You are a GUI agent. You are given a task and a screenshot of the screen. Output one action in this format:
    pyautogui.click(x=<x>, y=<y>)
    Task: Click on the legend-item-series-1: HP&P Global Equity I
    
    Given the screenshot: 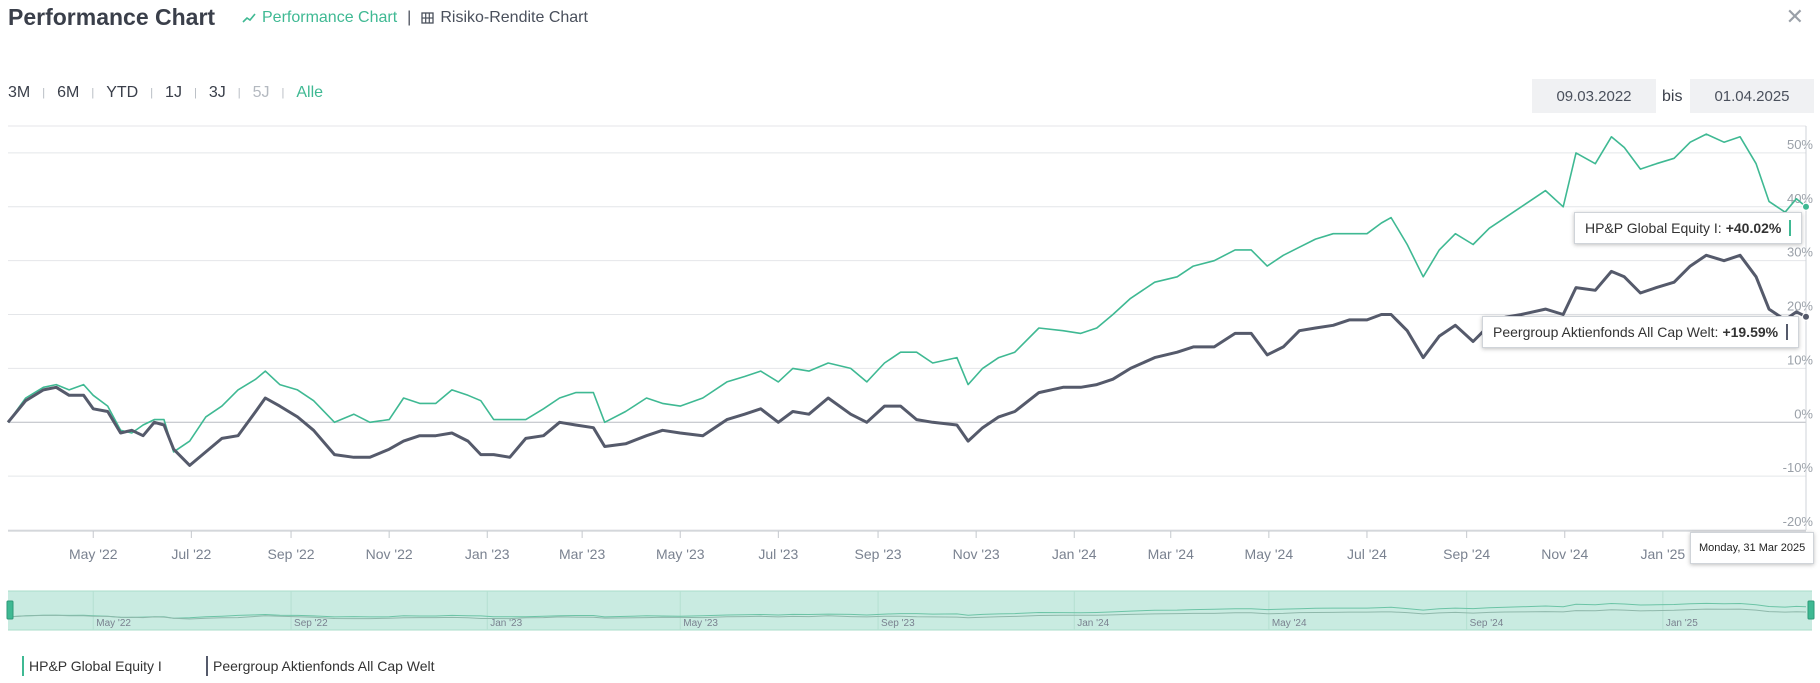 What is the action you would take?
    pyautogui.click(x=92, y=666)
    